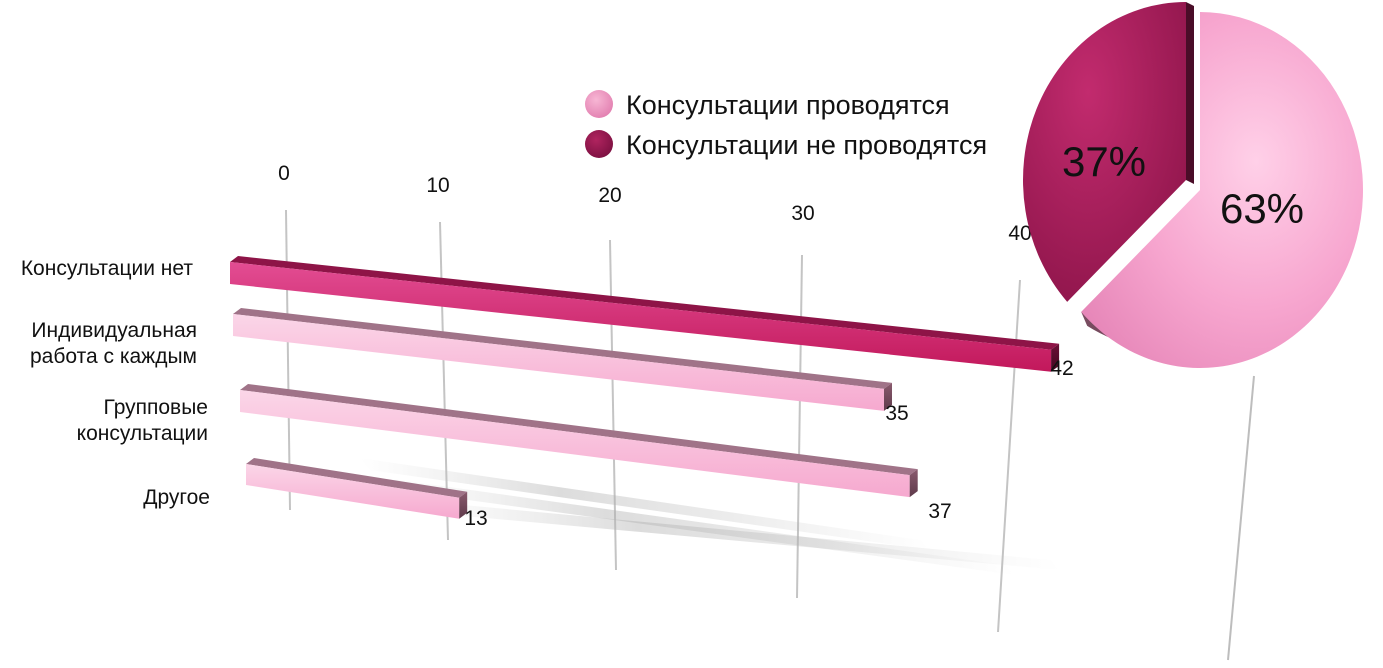  Describe the element at coordinates (142, 420) in the screenshot. I see `category-label-2: Групповые консультации` at that location.